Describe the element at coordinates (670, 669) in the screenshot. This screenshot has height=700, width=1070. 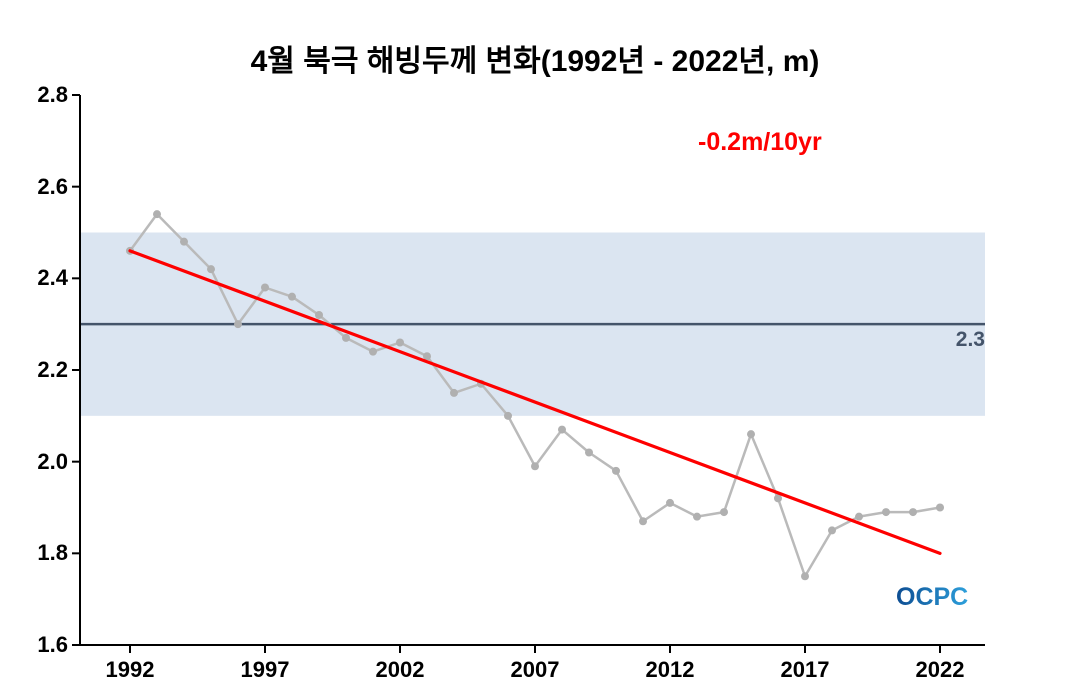
I see `x-tick-label: 2012` at that location.